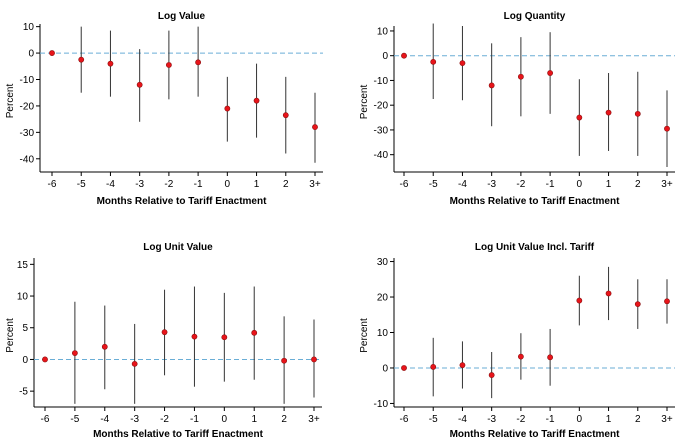 The height and width of the screenshot is (447, 680). What do you see at coordinates (462, 419) in the screenshot?
I see `panel-4-xtick-label: -4` at bounding box center [462, 419].